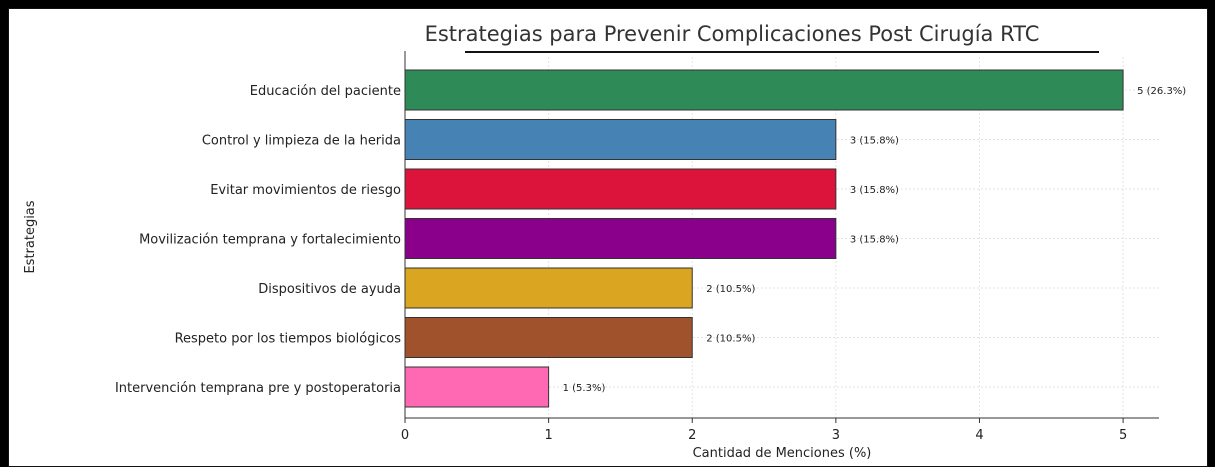  I want to click on x-tick-label: 2, so click(692, 435).